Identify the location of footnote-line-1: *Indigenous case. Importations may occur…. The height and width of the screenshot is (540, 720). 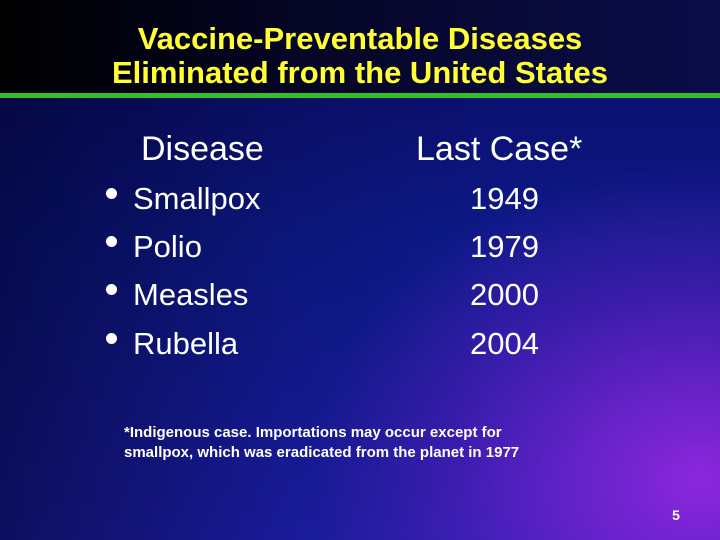
(313, 432).